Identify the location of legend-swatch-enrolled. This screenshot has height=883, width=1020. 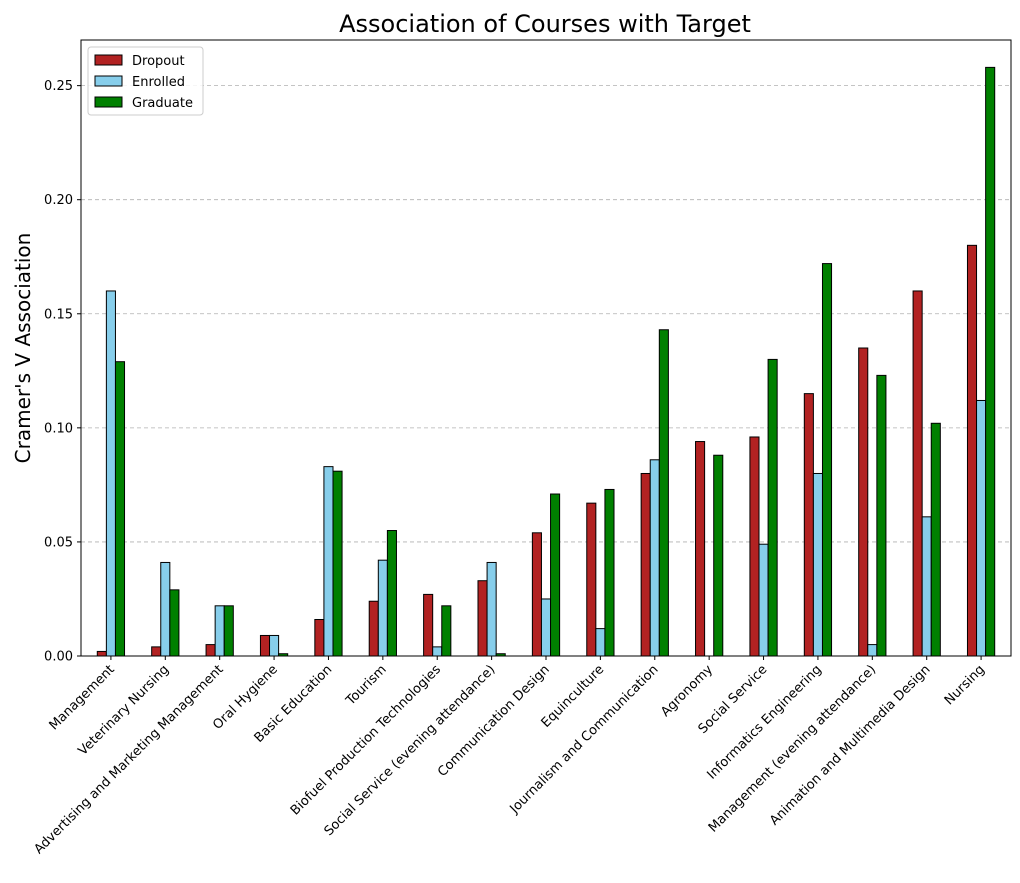
(108, 81).